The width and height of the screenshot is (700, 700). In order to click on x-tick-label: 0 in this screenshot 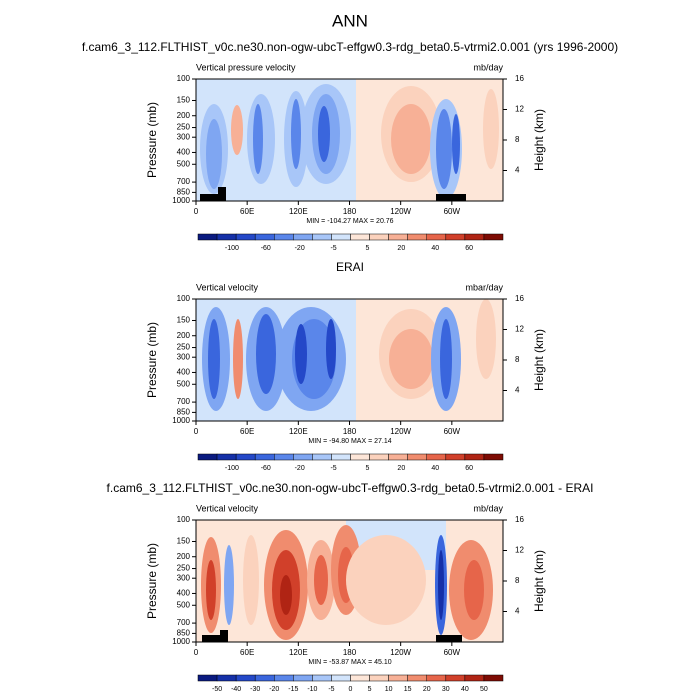, I will do `click(196, 211)`.